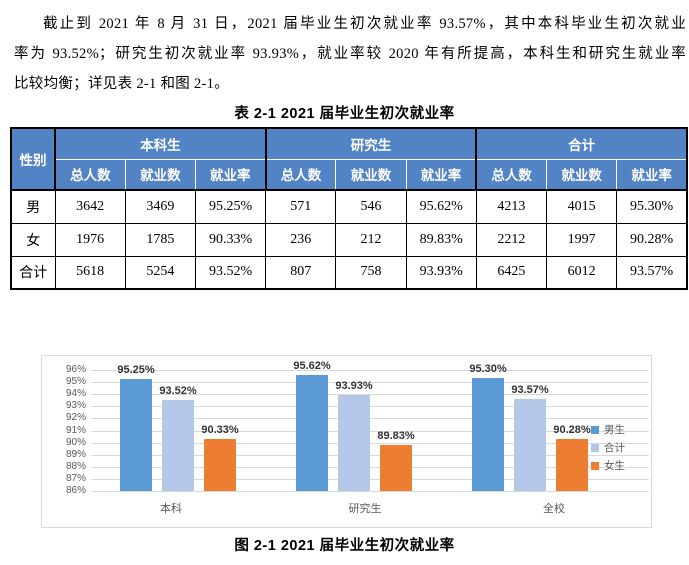  I want to click on legend-item: 女生, so click(608, 465).